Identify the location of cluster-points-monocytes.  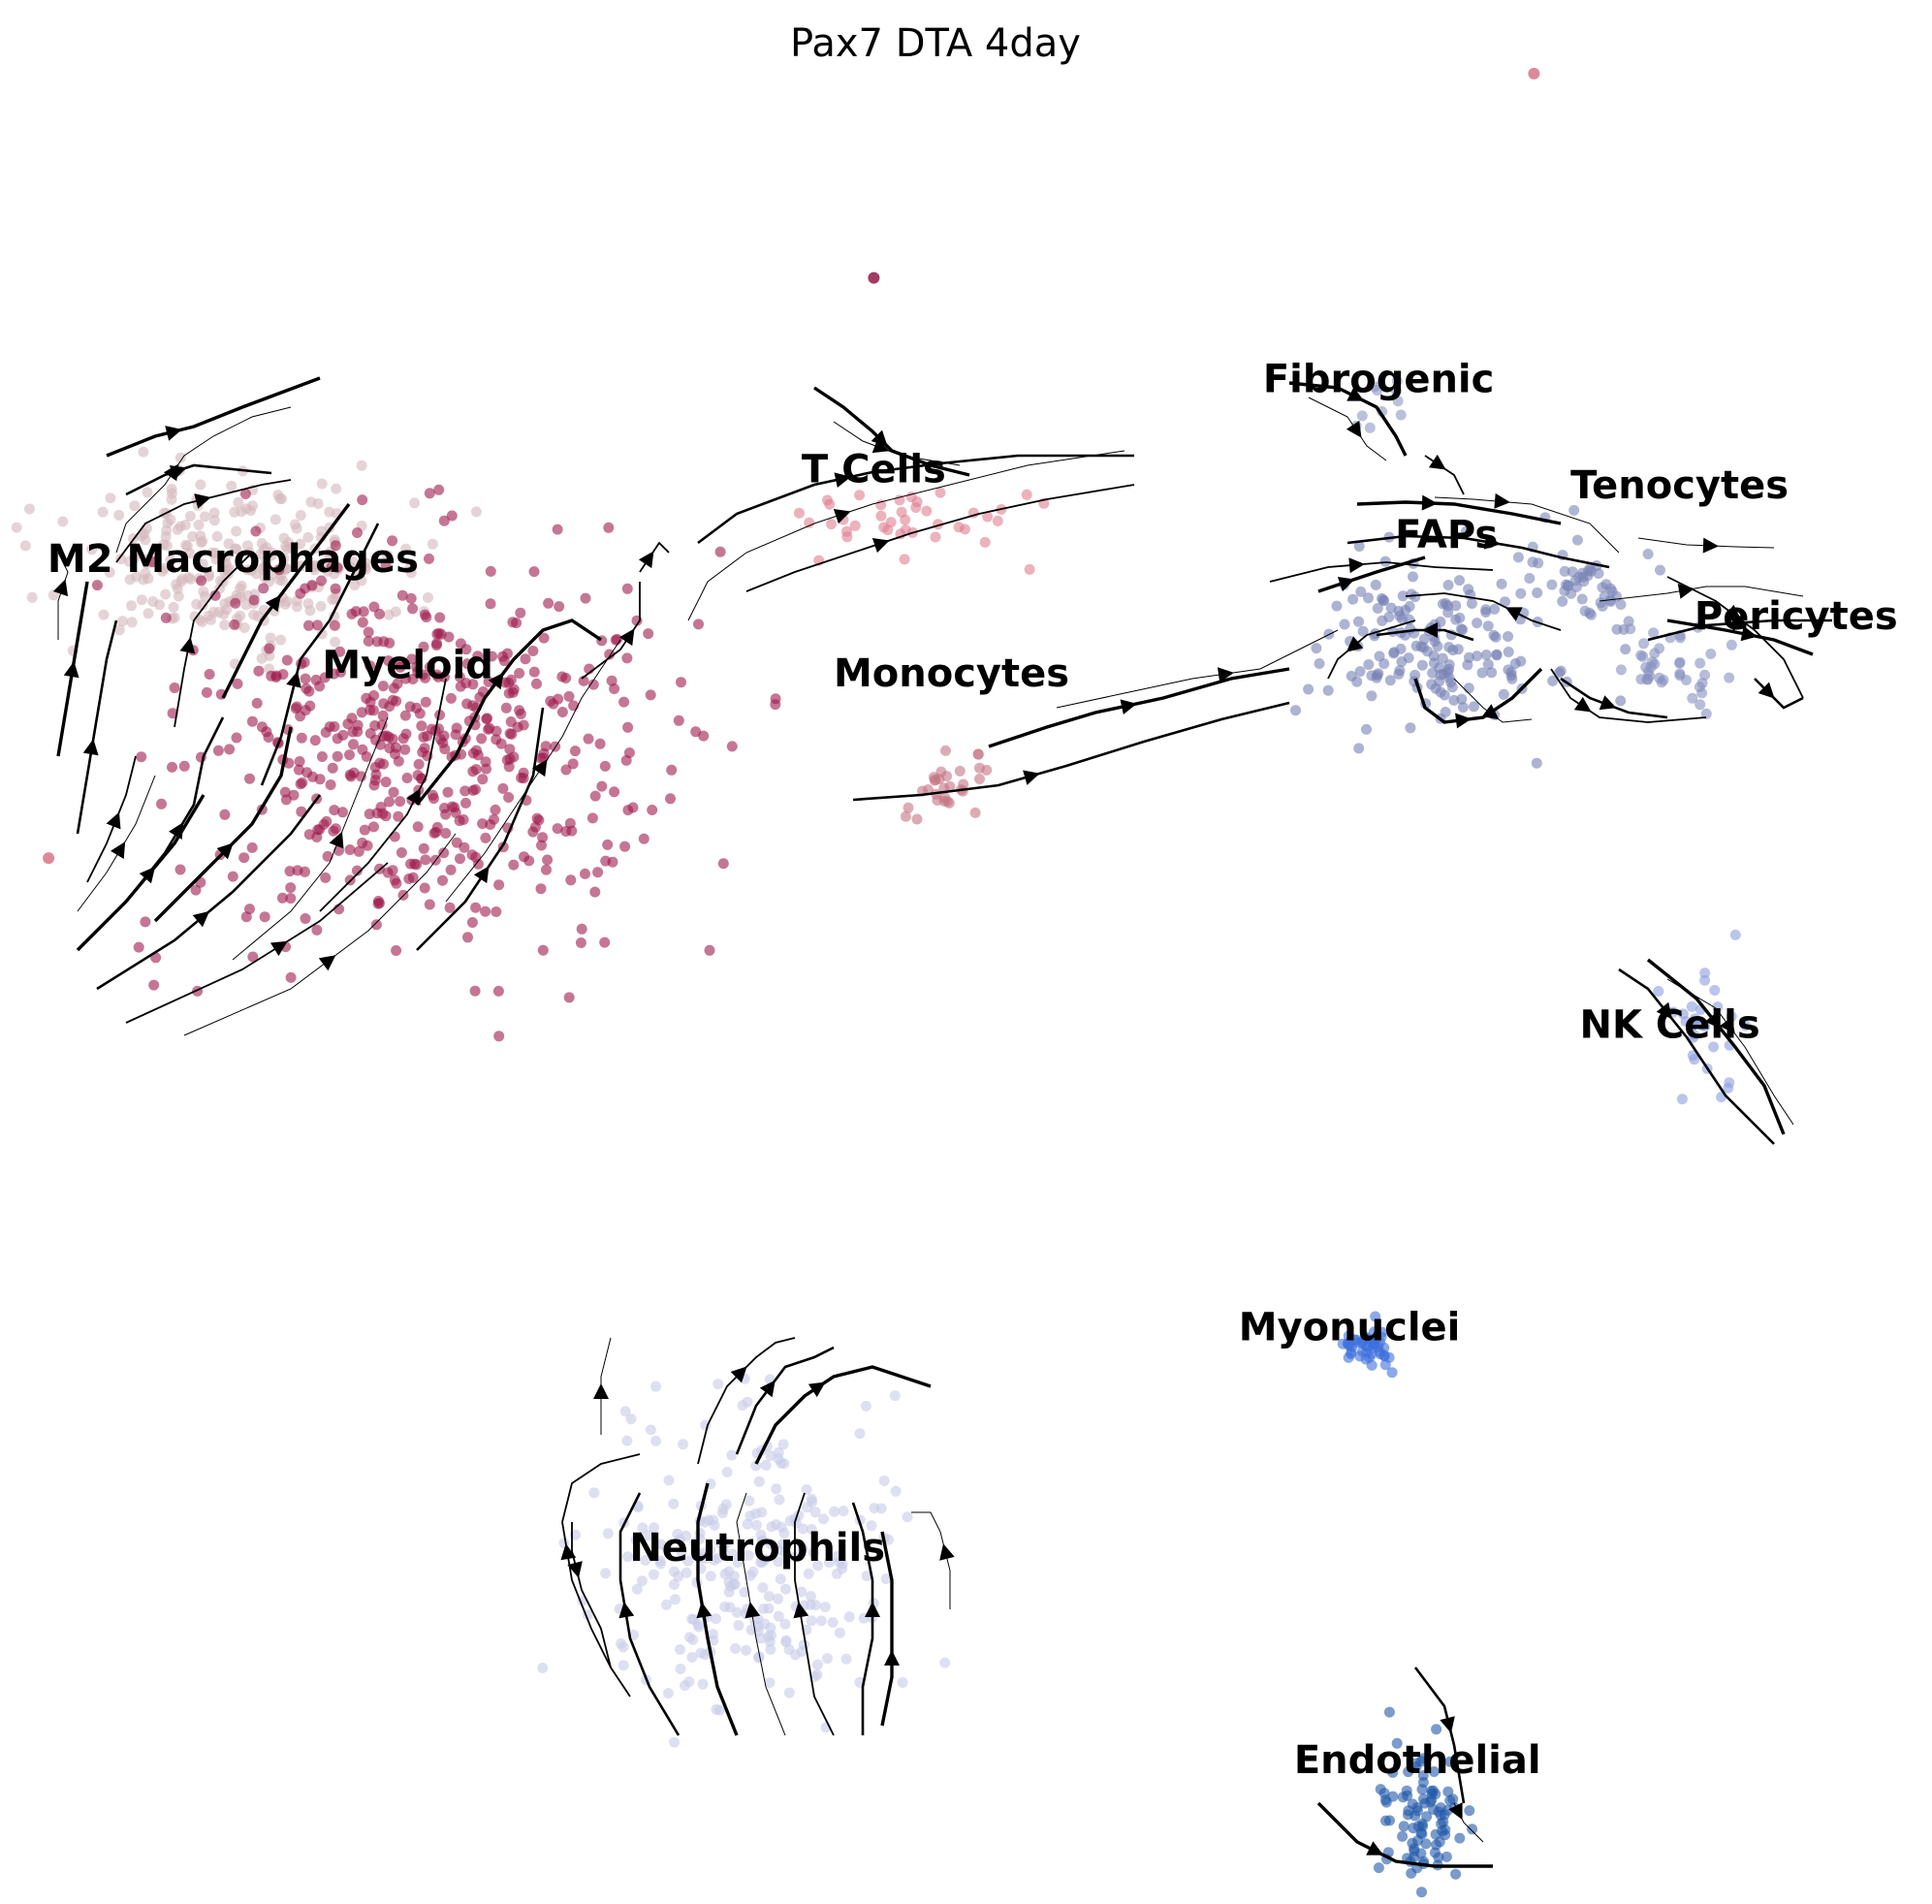
(947, 785).